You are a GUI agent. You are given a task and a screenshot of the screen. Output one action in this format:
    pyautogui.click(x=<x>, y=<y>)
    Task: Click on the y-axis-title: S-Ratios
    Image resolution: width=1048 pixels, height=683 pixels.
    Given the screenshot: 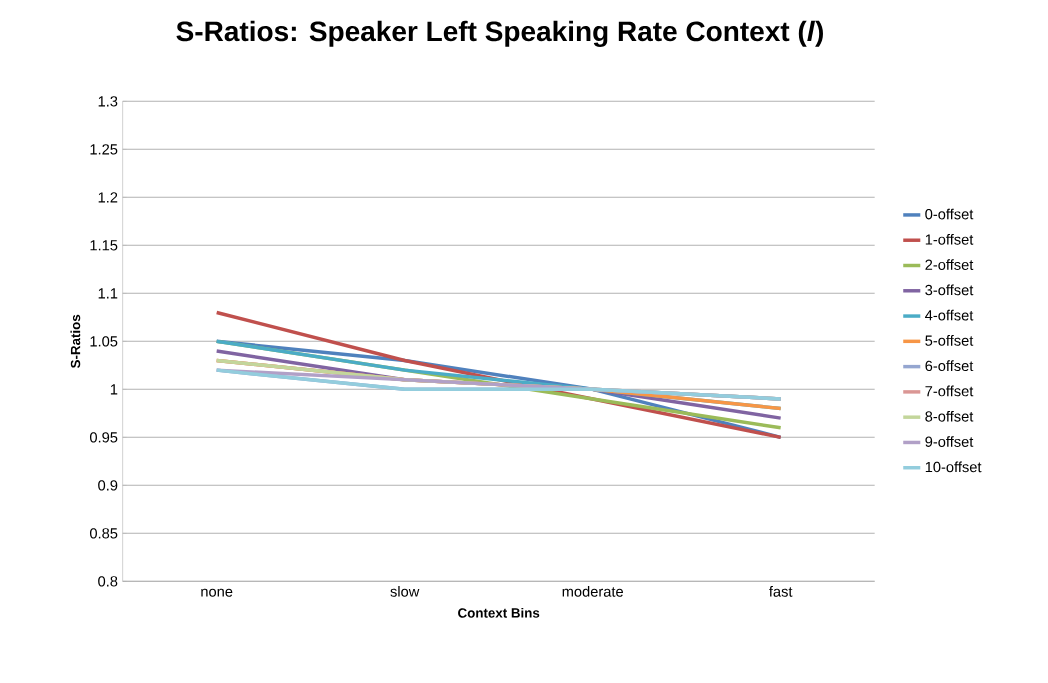 What is the action you would take?
    pyautogui.click(x=75, y=341)
    